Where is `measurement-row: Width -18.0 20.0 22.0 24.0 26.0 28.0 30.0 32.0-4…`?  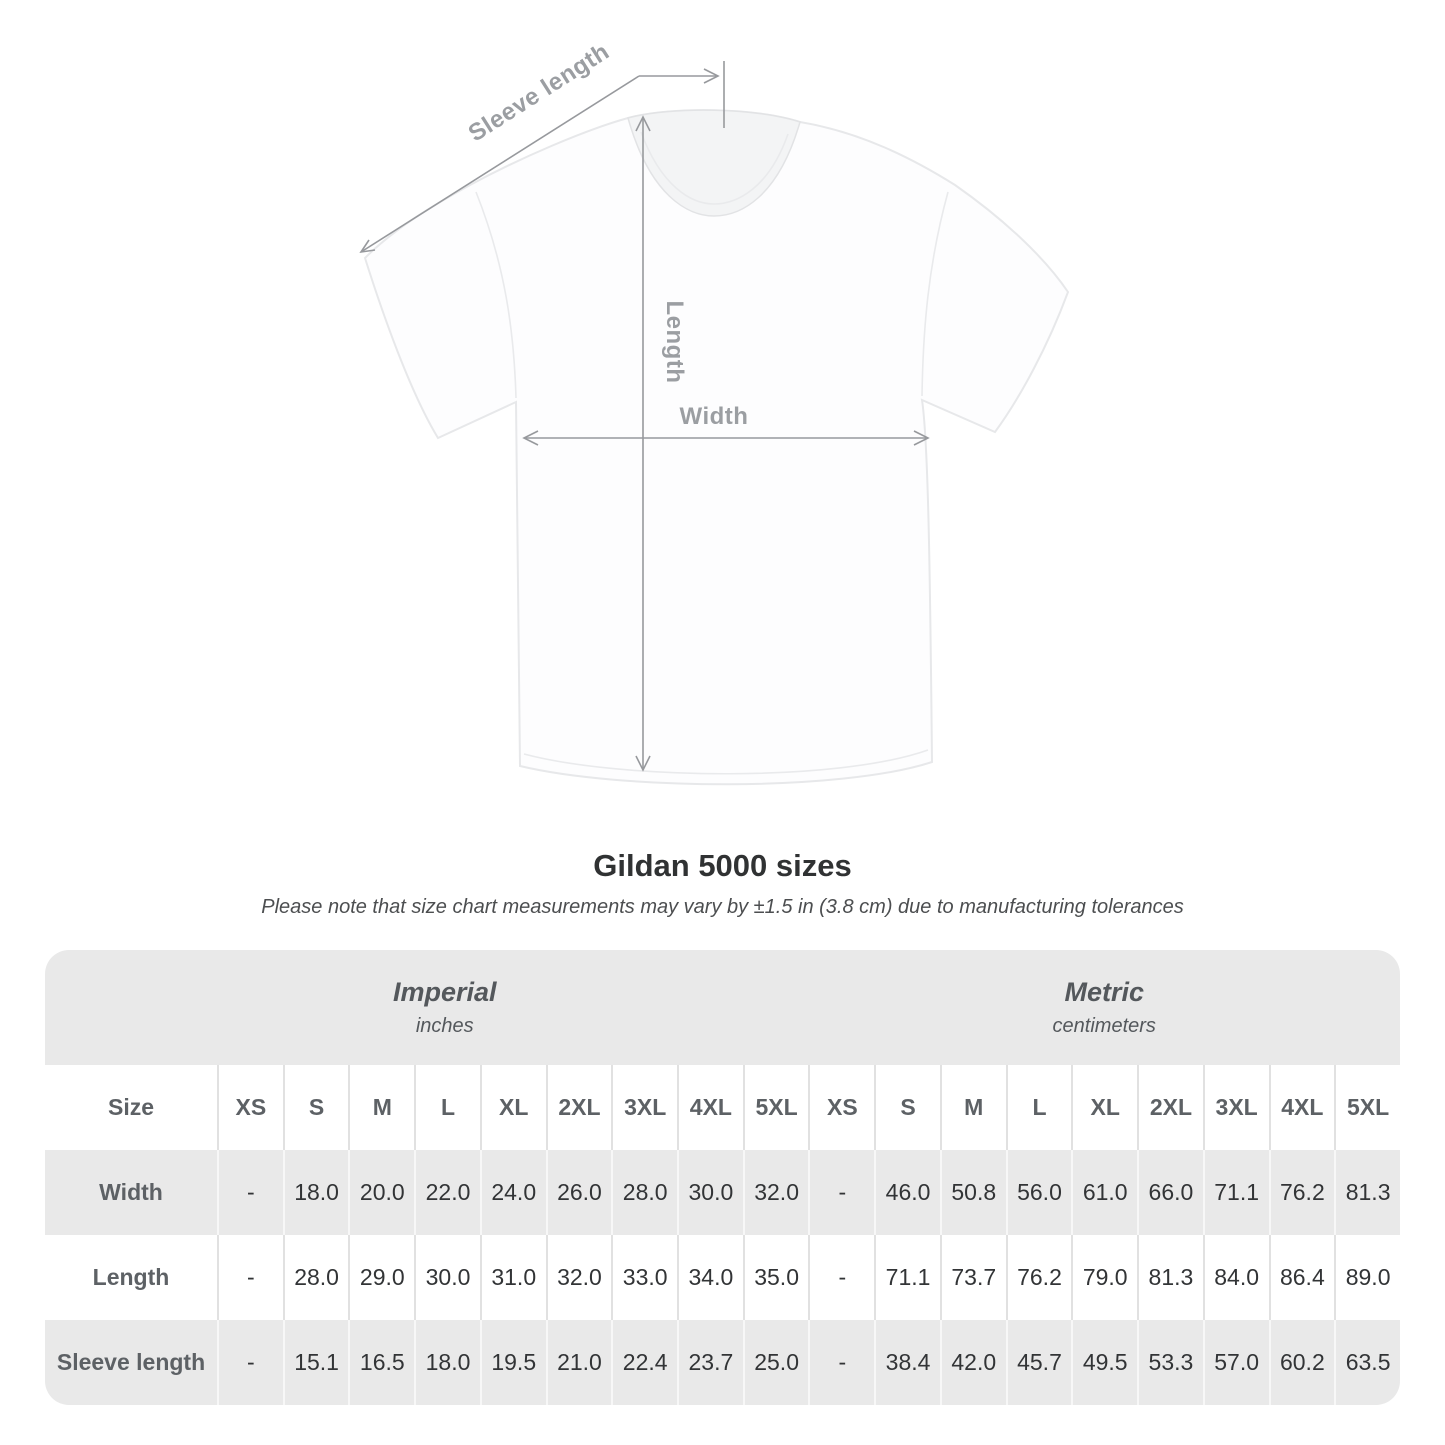
measurement-row: Width -18.0 20.0 22.0 24.0 26.0 28.0 30.0 32.0-4… is located at coordinates (722, 1192).